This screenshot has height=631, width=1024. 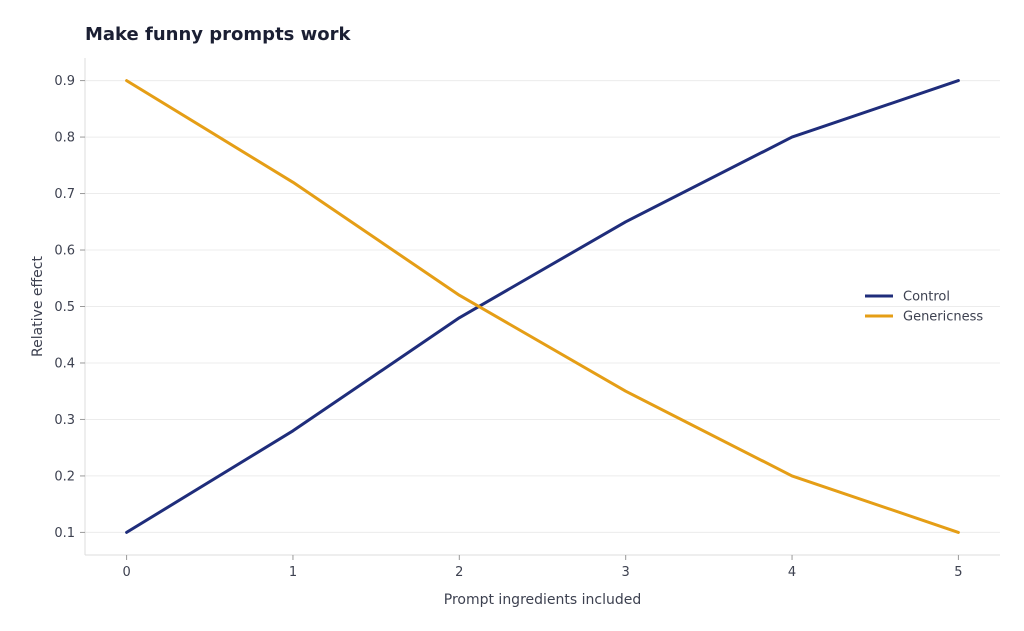 What do you see at coordinates (459, 572) in the screenshot?
I see `x-tick-label: 2` at bounding box center [459, 572].